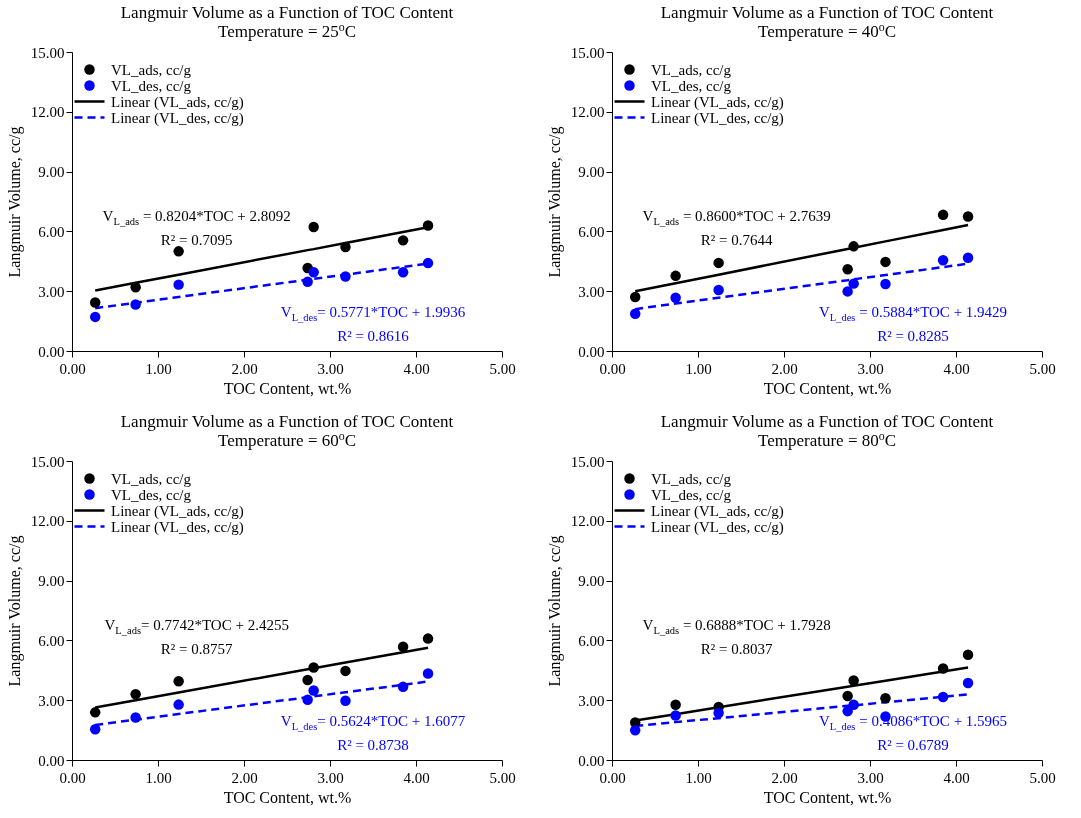 This screenshot has width=1081, height=818. Describe the element at coordinates (373, 336) in the screenshot. I see `annotation: R² = 0.8616` at that location.